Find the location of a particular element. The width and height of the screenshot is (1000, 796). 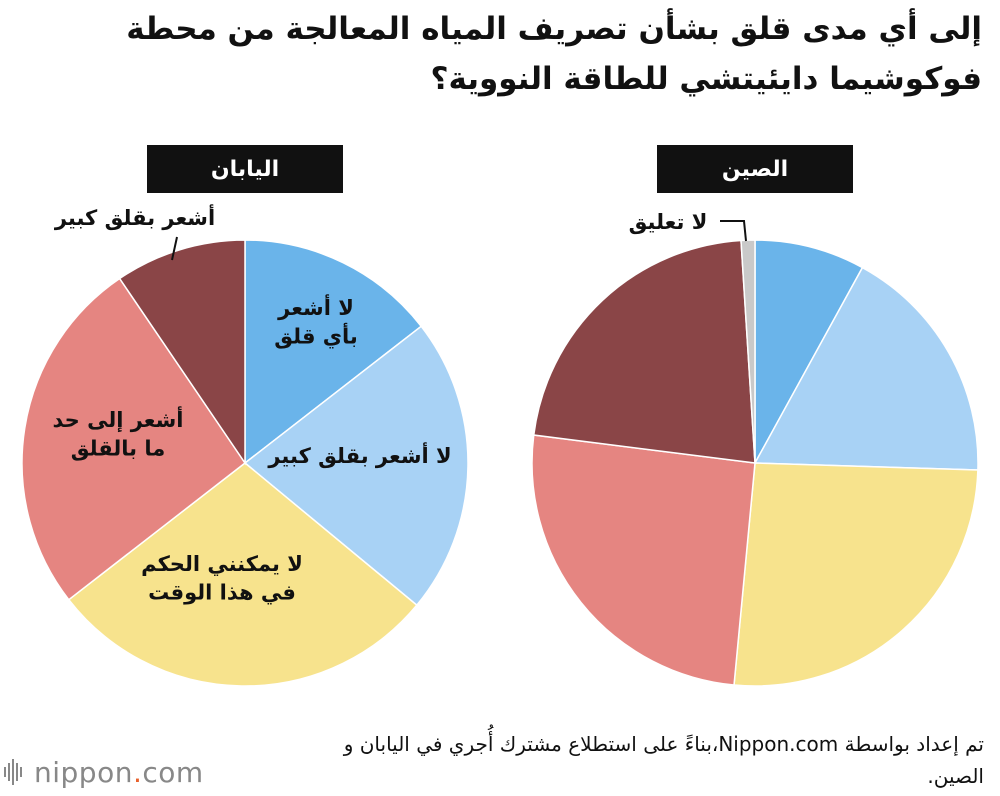

china-callout-line is located at coordinates (733, 231).